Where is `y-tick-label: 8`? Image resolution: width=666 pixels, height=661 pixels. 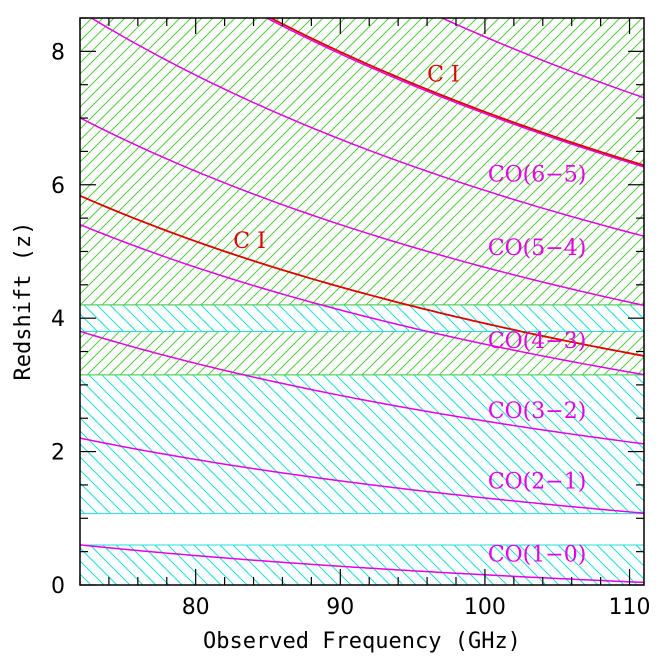 y-tick-label: 8 is located at coordinates (58, 52).